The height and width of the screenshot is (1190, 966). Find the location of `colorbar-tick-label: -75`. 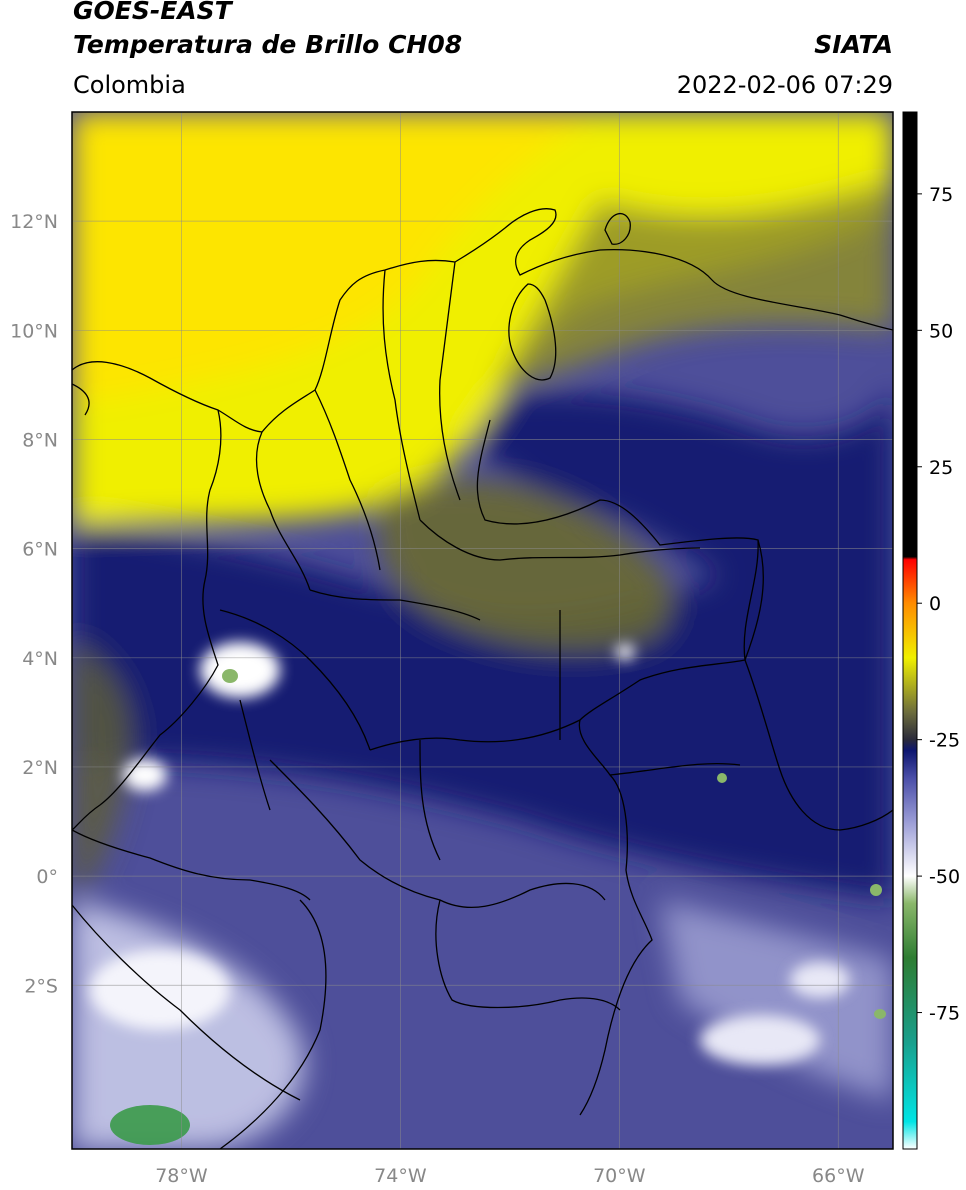

colorbar-tick-label: -75 is located at coordinates (944, 1014).